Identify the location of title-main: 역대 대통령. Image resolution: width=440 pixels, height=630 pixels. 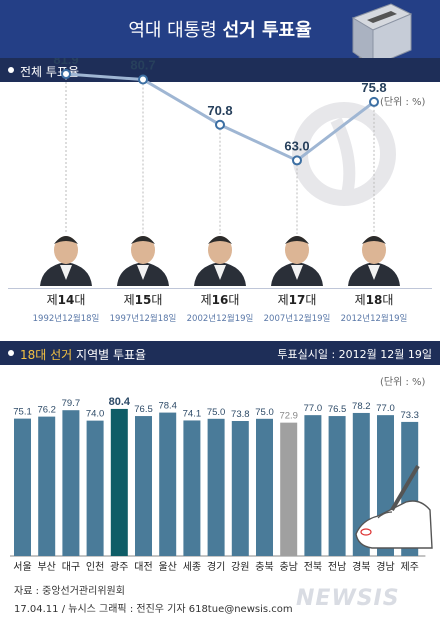
(172, 30).